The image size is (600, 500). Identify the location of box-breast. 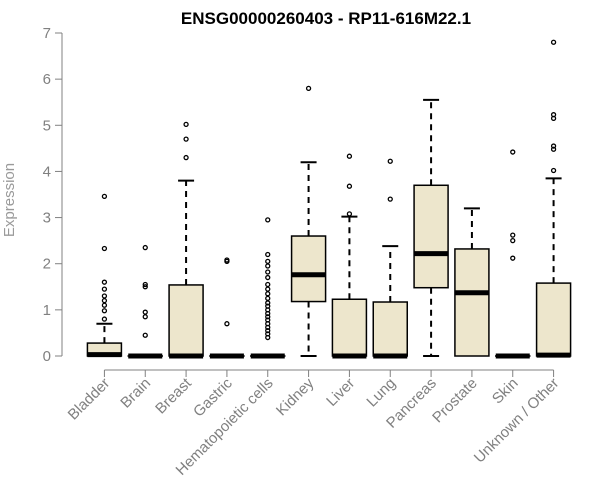
(186, 240).